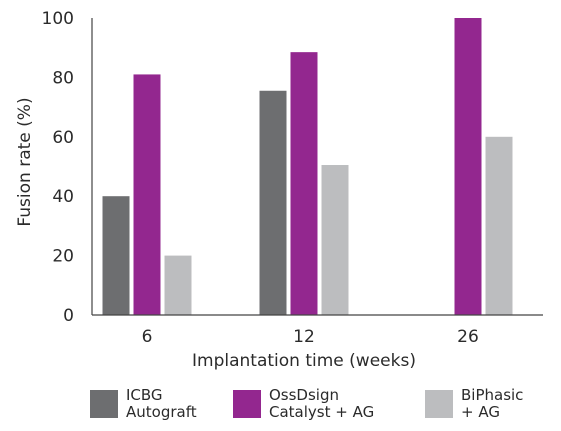 This screenshot has height=431, width=561. What do you see at coordinates (63, 78) in the screenshot?
I see `y-tick-label: 80` at bounding box center [63, 78].